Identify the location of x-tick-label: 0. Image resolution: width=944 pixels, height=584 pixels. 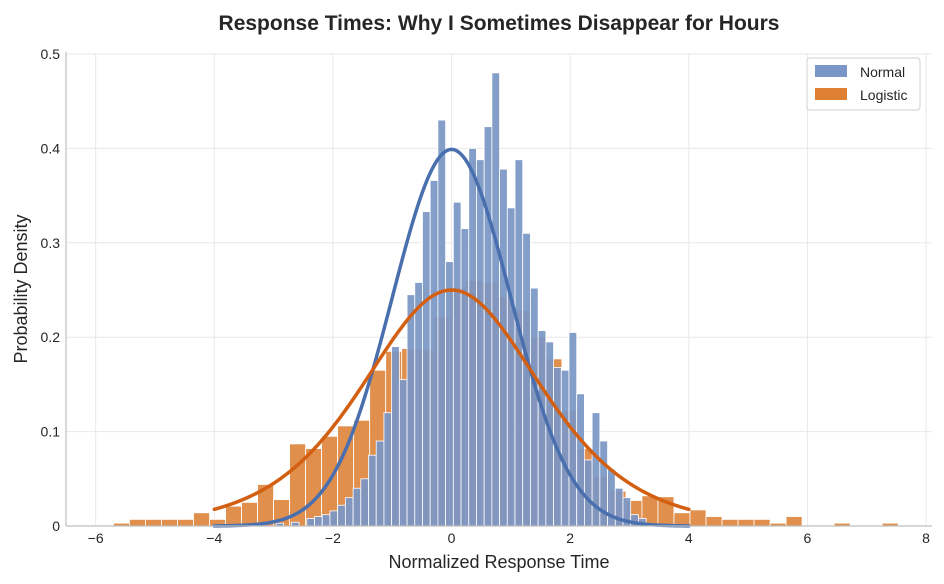
(452, 538).